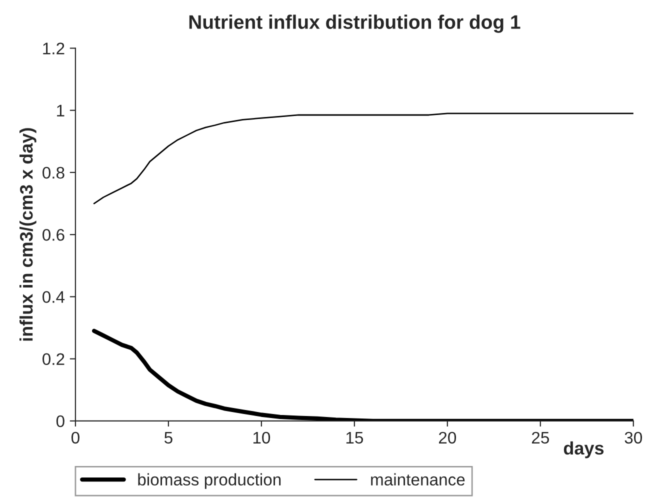 The height and width of the screenshot is (497, 645). What do you see at coordinates (540, 438) in the screenshot?
I see `x-tick-label: 25` at bounding box center [540, 438].